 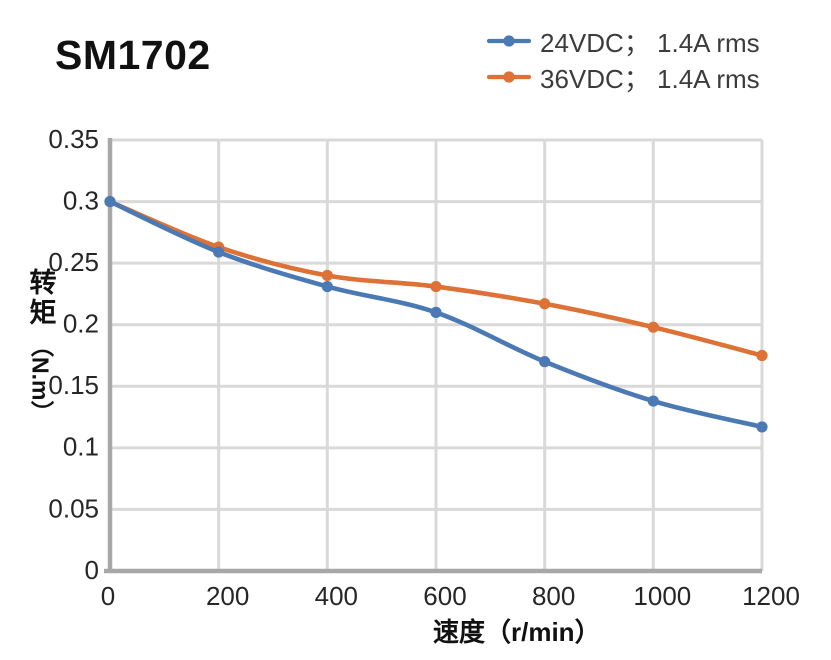 I want to click on x-axis-title: 速度（r/min）, so click(x=517, y=632).